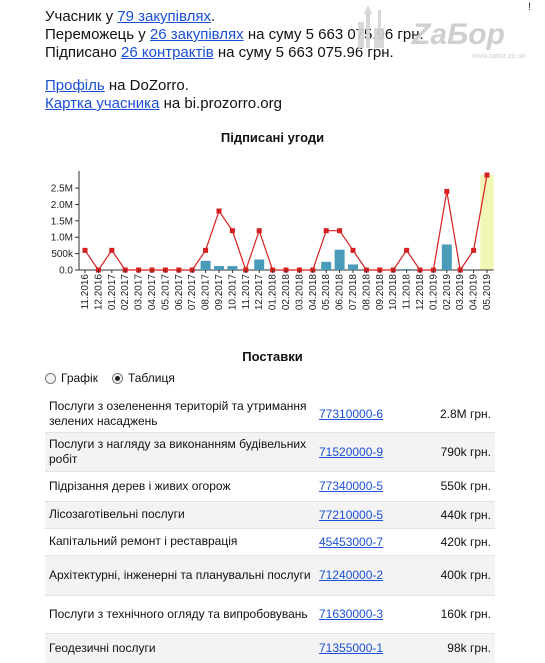  Describe the element at coordinates (79, 378) in the screenshot. I see `chart-view-label: Графік` at that location.